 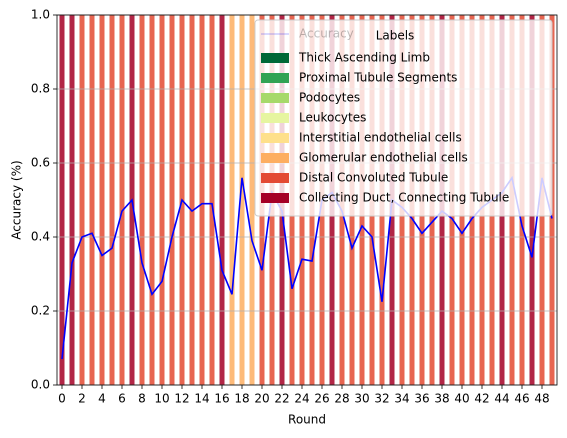 I want to click on y-tick-label: 0.8, so click(x=40, y=89).